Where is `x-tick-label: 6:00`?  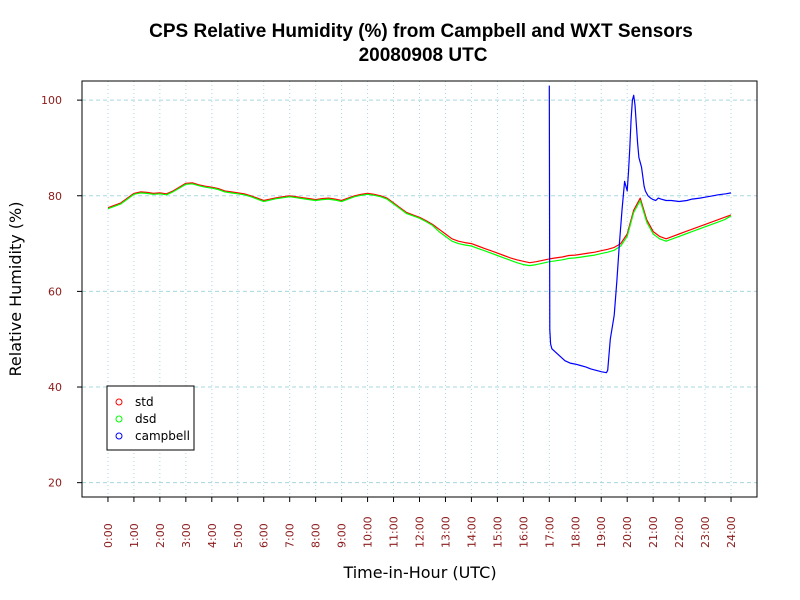
x-tick-label: 6:00 is located at coordinates (264, 535).